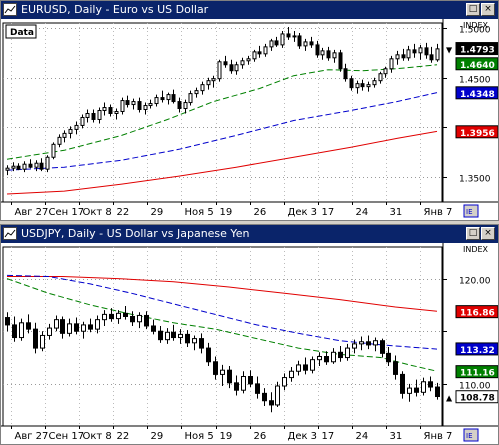 The image size is (499, 445). Describe the element at coordinates (477, 314) in the screenshot. I see `price-tag-label: 116.86` at that location.